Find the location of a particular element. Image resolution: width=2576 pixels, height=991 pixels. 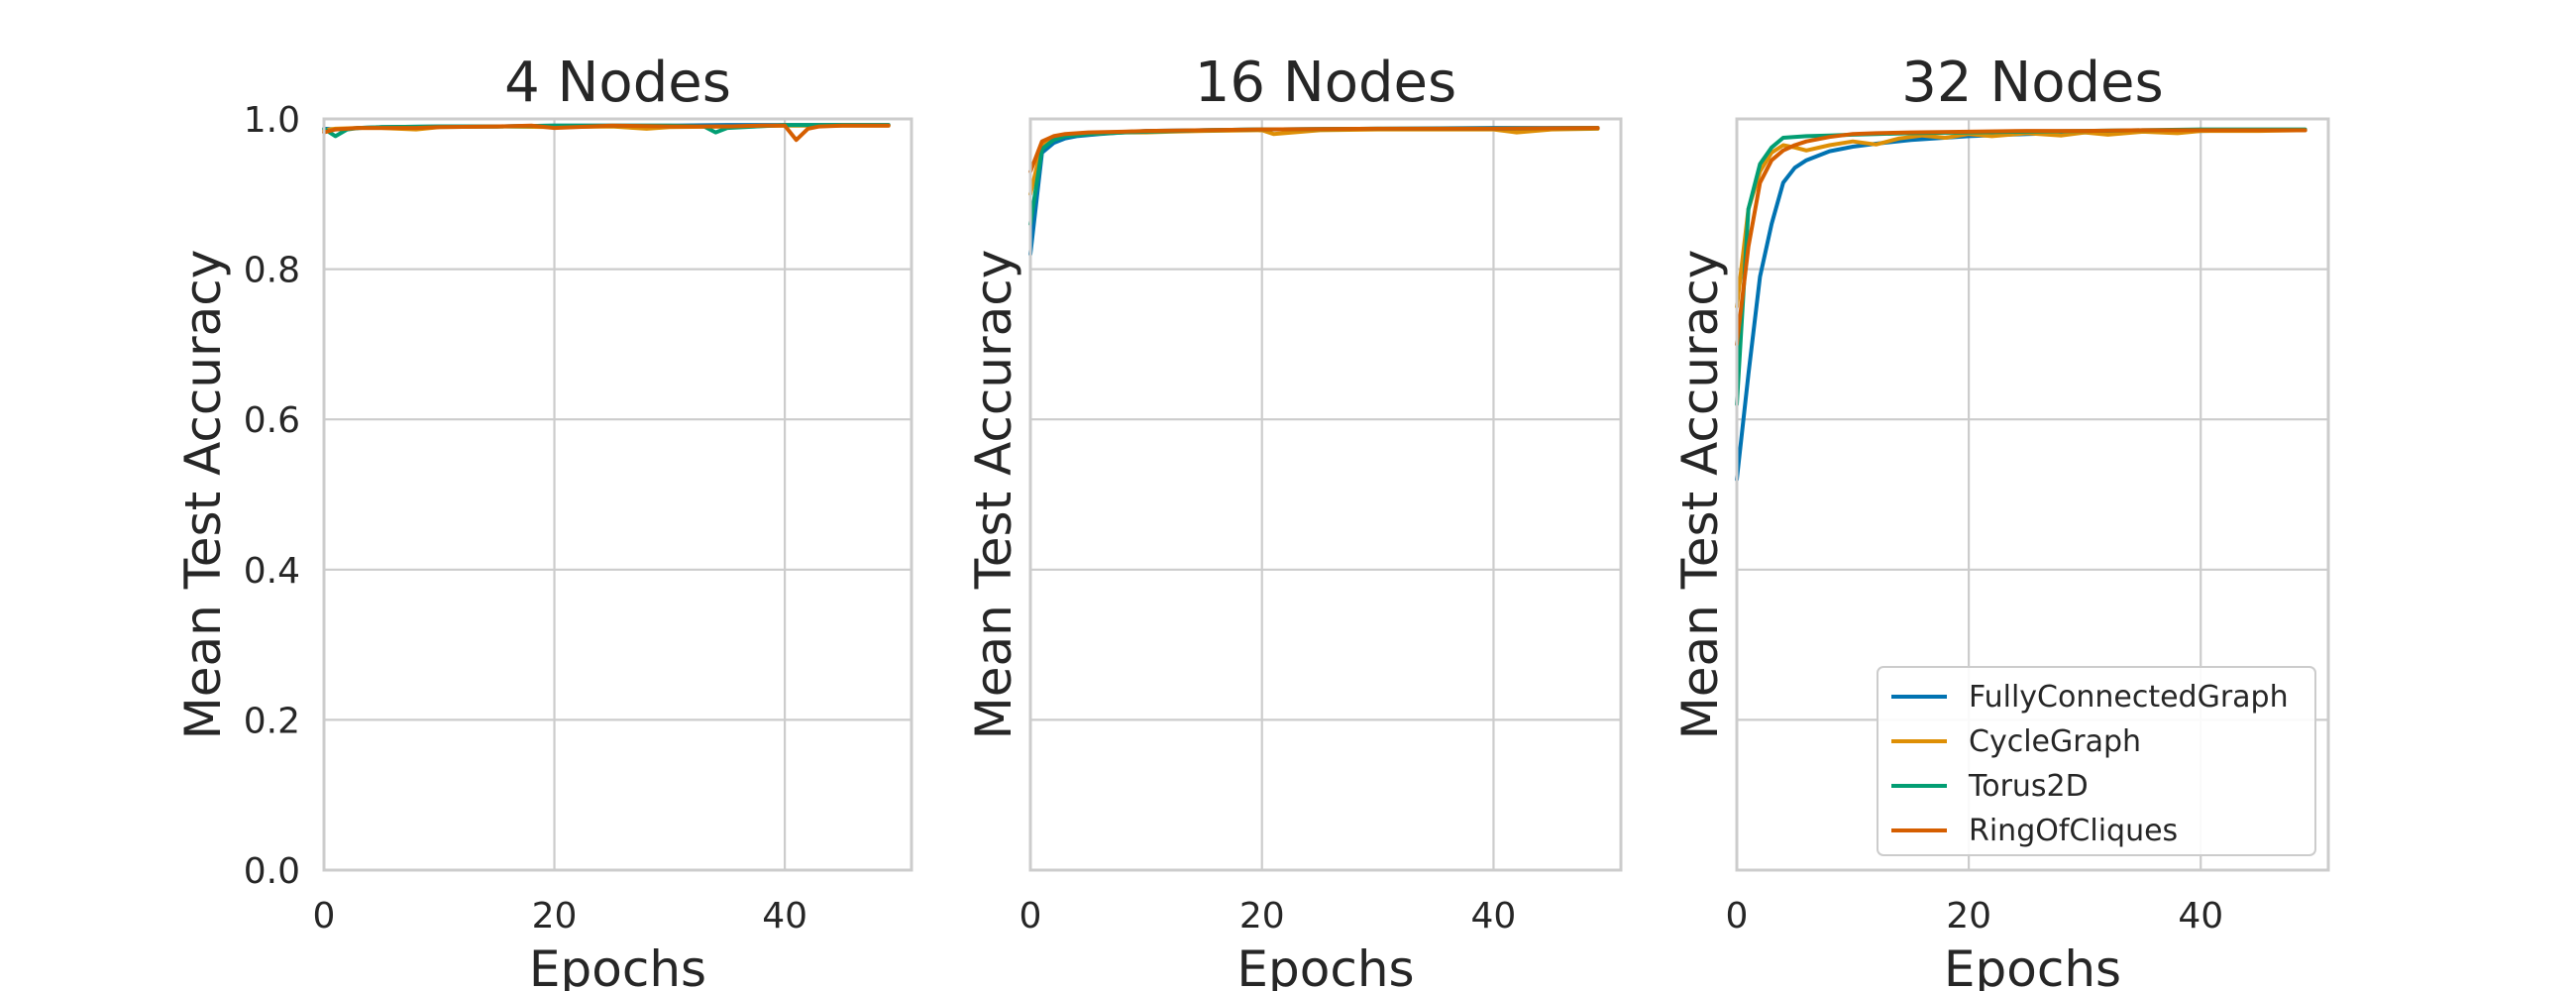

y-tick-label: 0.0 is located at coordinates (272, 871).